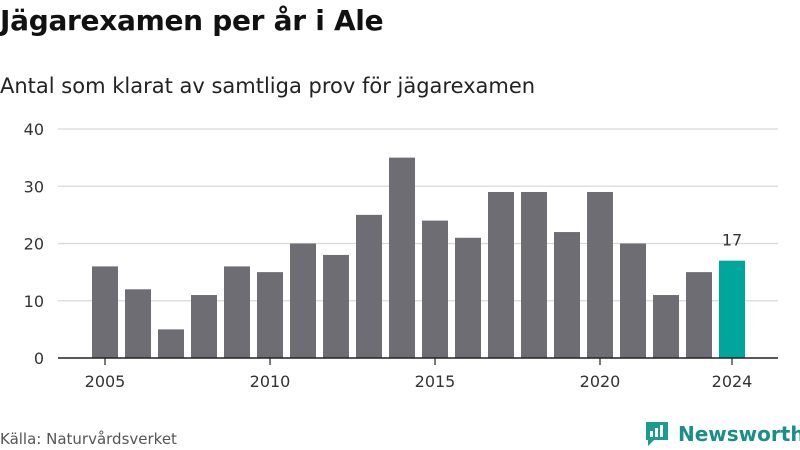 The height and width of the screenshot is (450, 800). I want to click on y-tick-label: 30, so click(34, 186).